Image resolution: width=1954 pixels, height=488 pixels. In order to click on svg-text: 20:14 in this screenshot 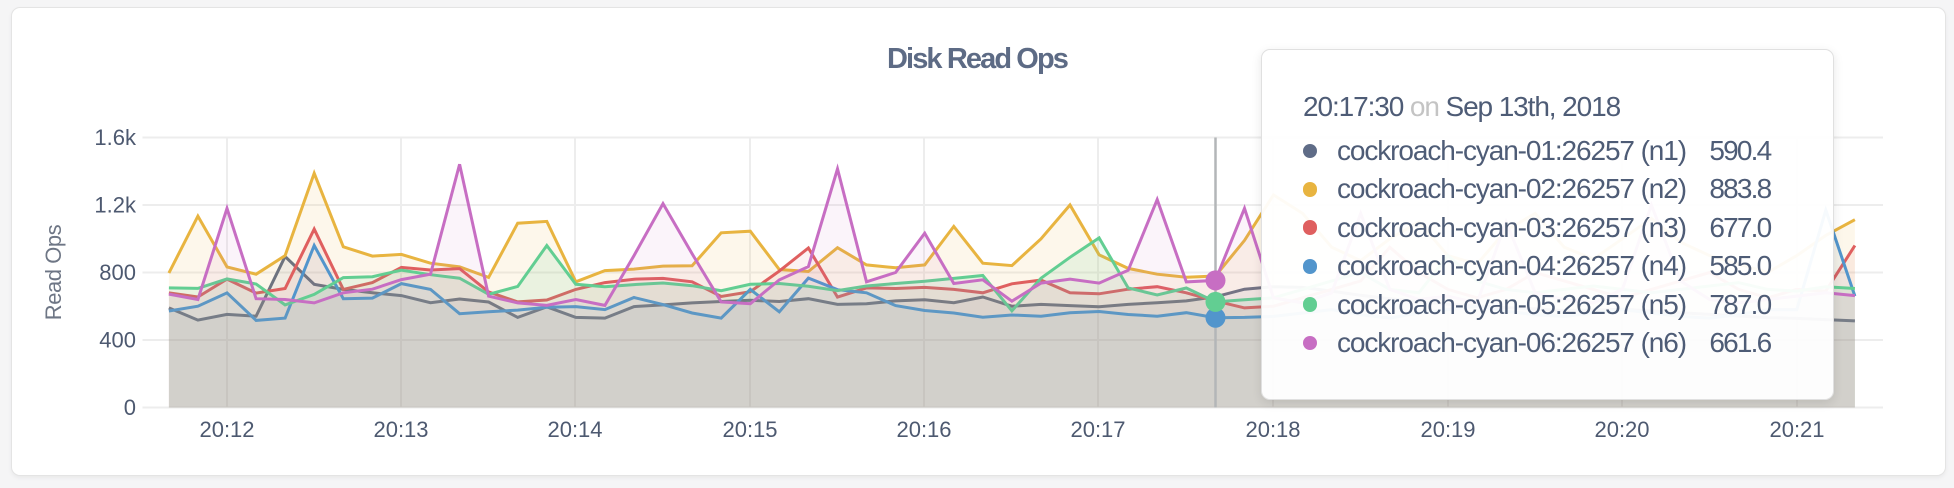, I will do `click(574, 429)`.